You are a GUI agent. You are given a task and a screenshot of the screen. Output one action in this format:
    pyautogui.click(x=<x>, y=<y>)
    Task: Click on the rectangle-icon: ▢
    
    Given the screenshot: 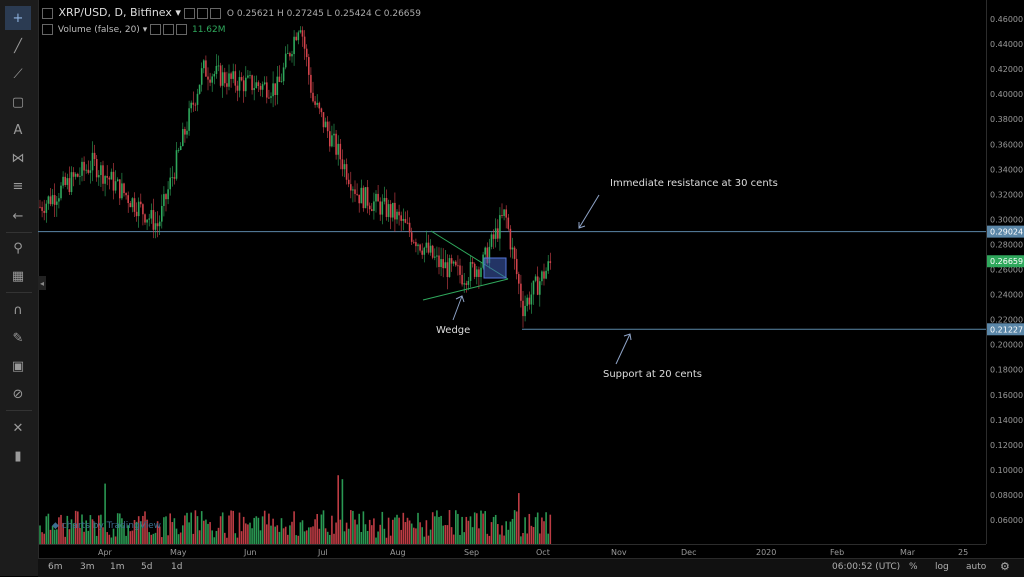 What is the action you would take?
    pyautogui.click(x=18, y=102)
    